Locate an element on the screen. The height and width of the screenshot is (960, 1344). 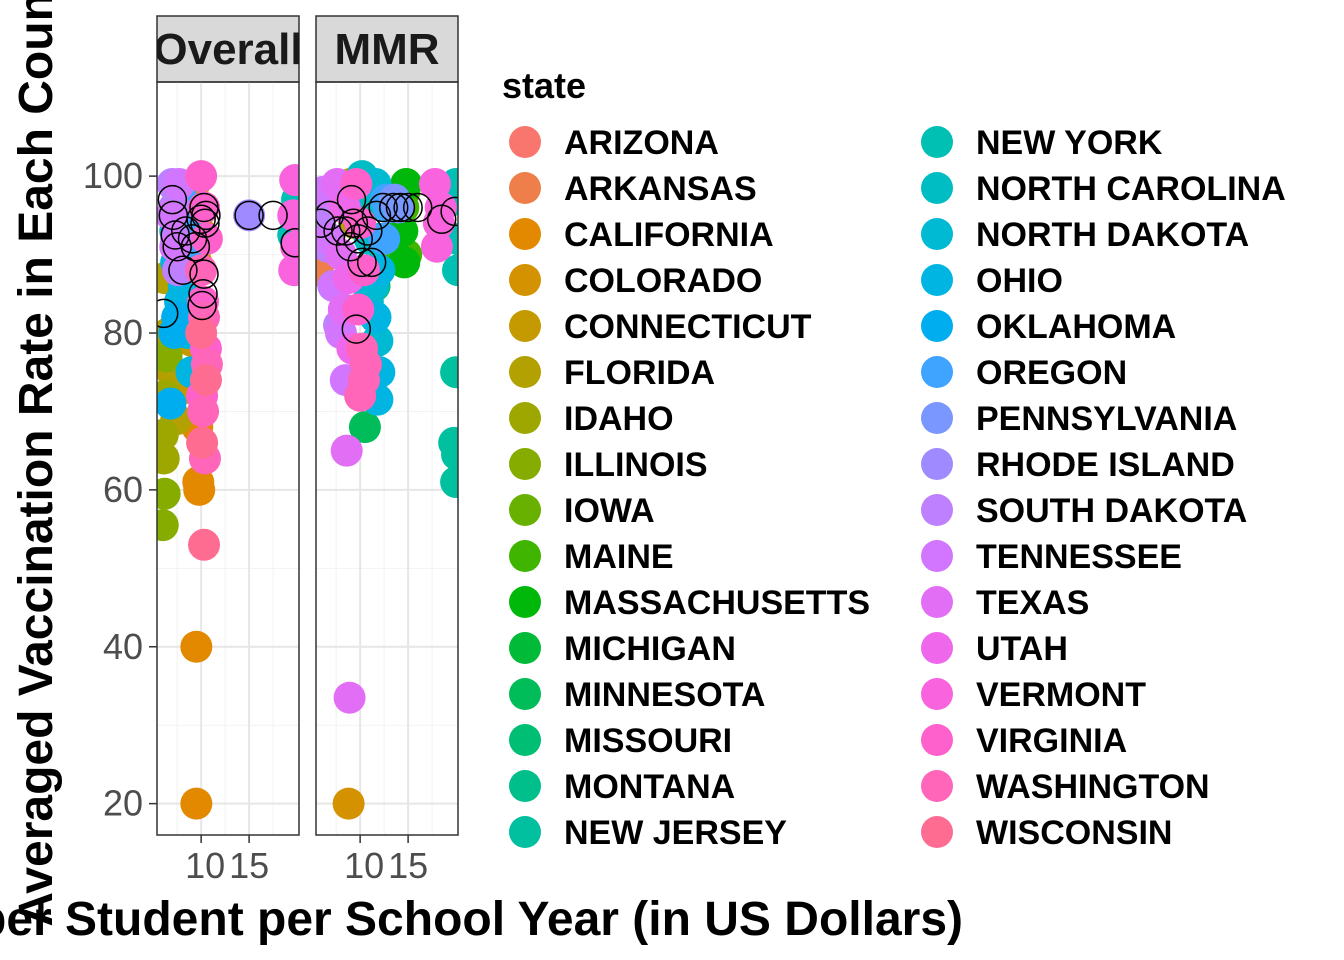
legend-label: NEW JERSEY is located at coordinates (675, 833).